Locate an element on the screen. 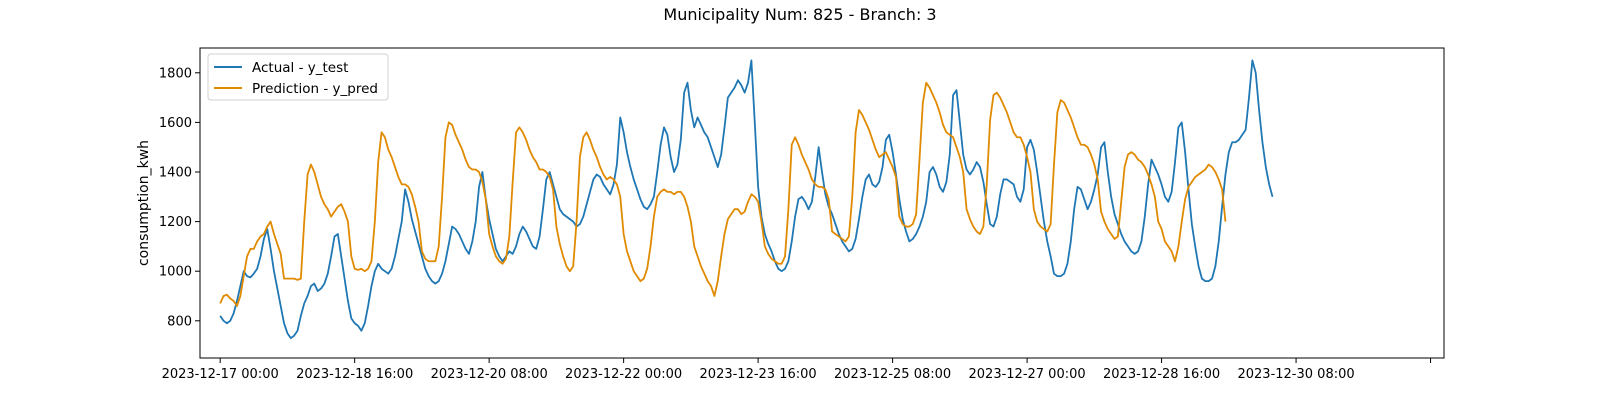 The image size is (1600, 400). legend-box is located at coordinates (298, 77).